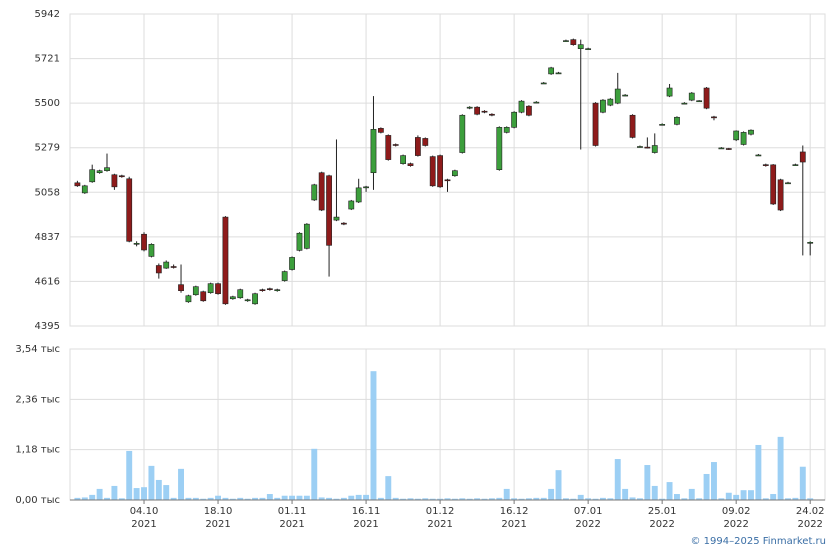 Image resolution: width=840 pixels, height=550 pixels. Describe the element at coordinates (37, 450) in the screenshot. I see `y-tick-label: 1,18 тыс` at that location.